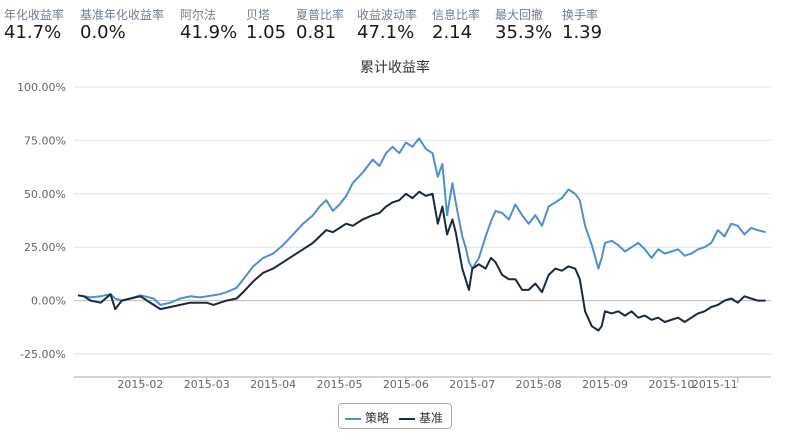 This screenshot has height=445, width=789. I want to click on x-tick-label: 2015-10, so click(671, 384).